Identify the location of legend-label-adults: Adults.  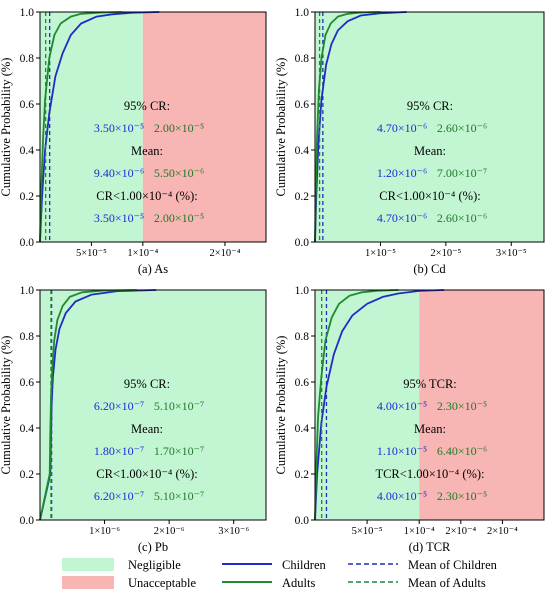
(298, 583).